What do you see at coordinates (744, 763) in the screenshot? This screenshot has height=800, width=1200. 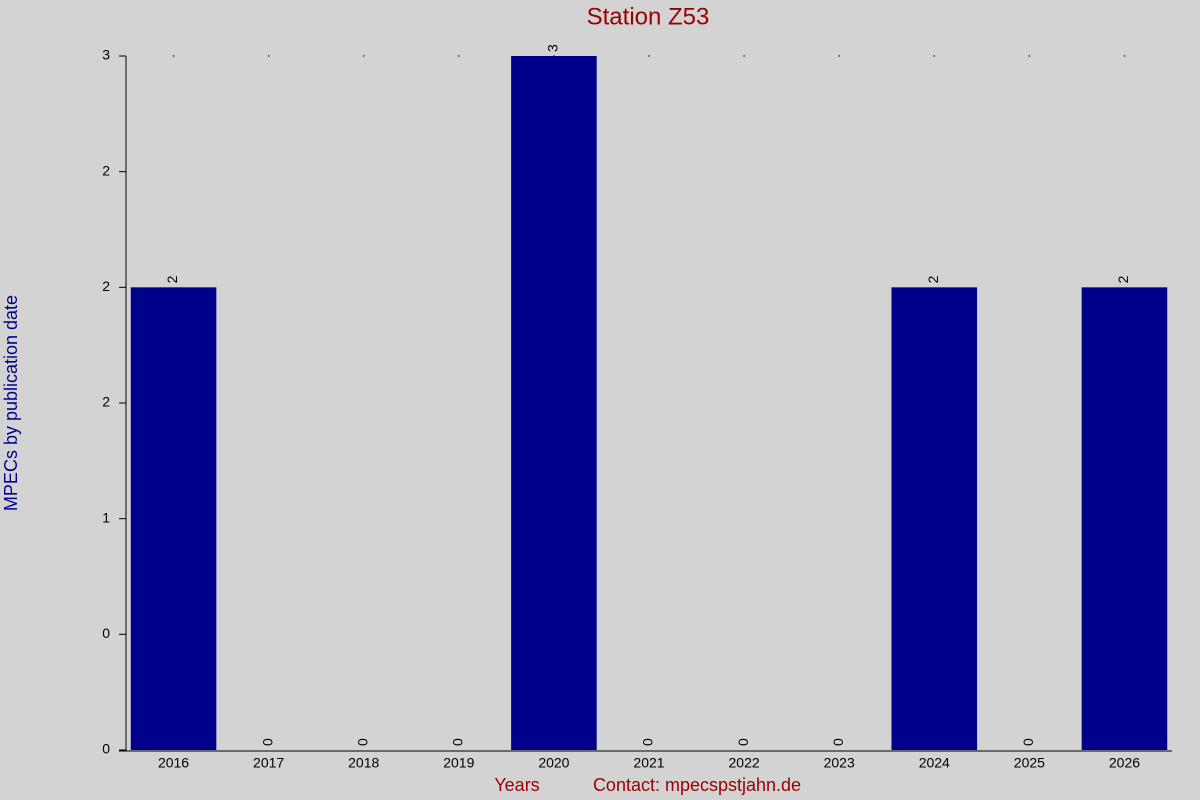 I see `x-tick-label: 2022` at bounding box center [744, 763].